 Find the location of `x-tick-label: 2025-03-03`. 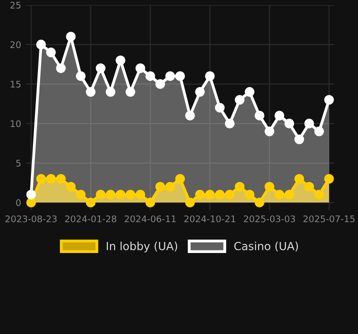

x-tick-label: 2025-03-03 is located at coordinates (269, 218).